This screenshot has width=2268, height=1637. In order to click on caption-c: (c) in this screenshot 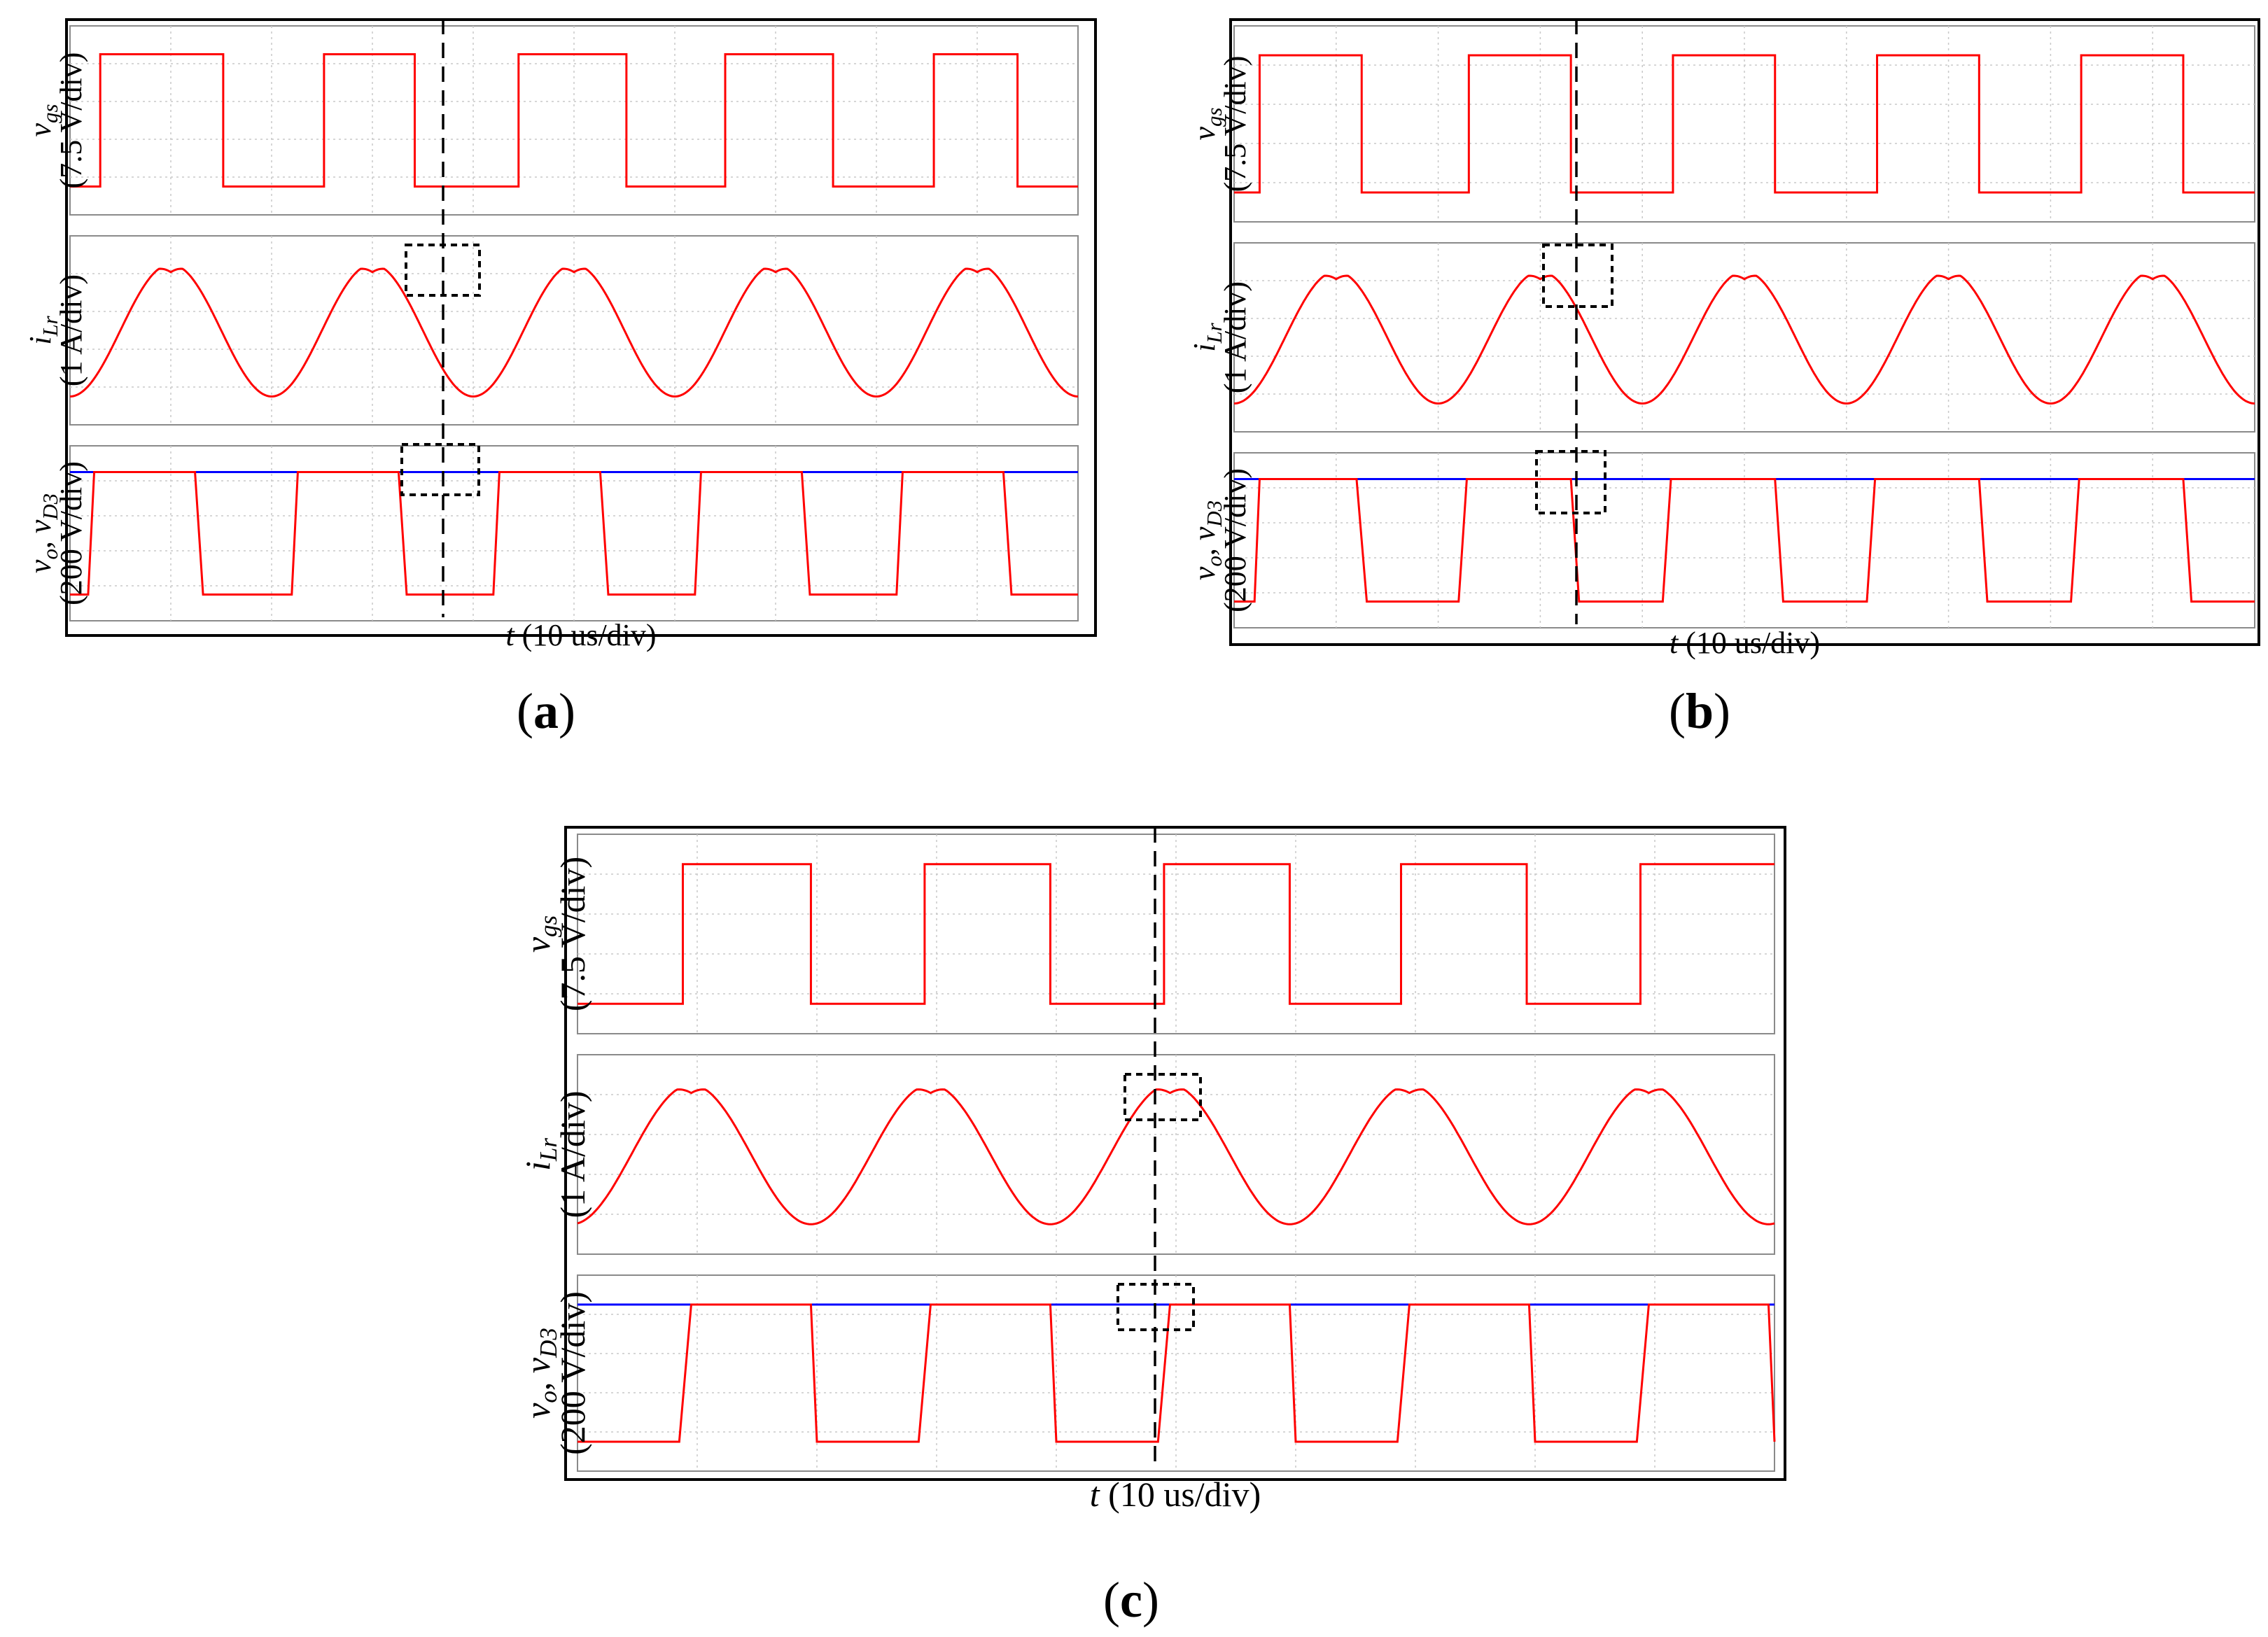, I will do `click(1131, 1600)`.